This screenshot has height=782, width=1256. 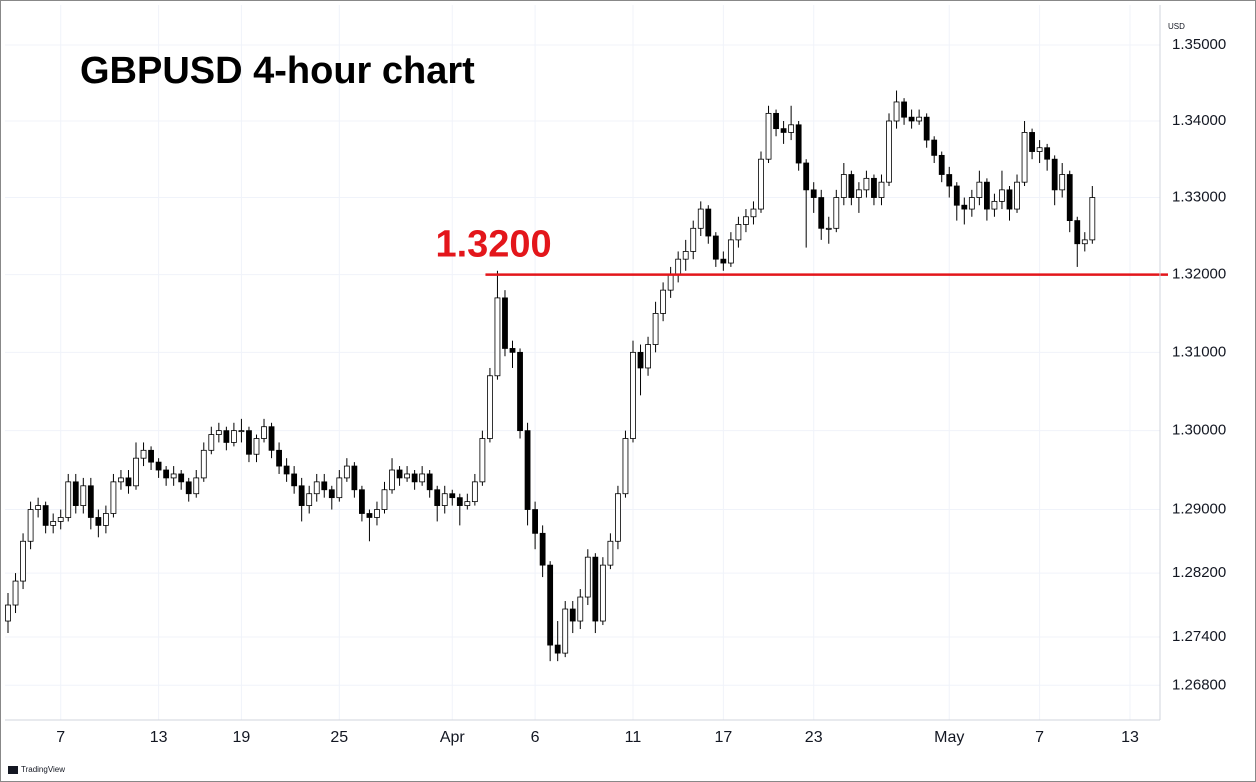 What do you see at coordinates (1176, 26) in the screenshot?
I see `currency-label: USD` at bounding box center [1176, 26].